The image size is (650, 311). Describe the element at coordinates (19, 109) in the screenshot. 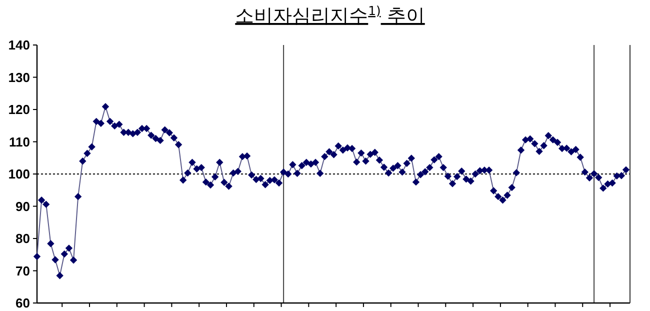

I see `y-tick-label: 120` at that location.